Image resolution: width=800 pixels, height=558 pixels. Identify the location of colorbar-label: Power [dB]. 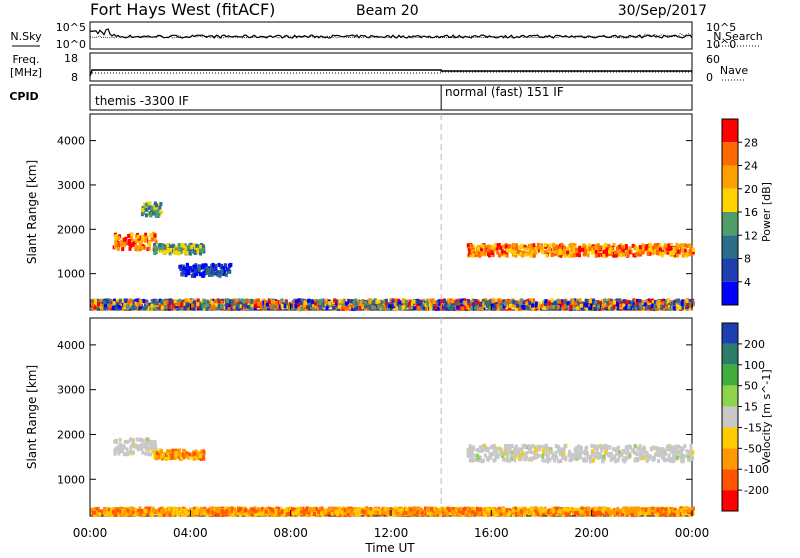
(766, 212).